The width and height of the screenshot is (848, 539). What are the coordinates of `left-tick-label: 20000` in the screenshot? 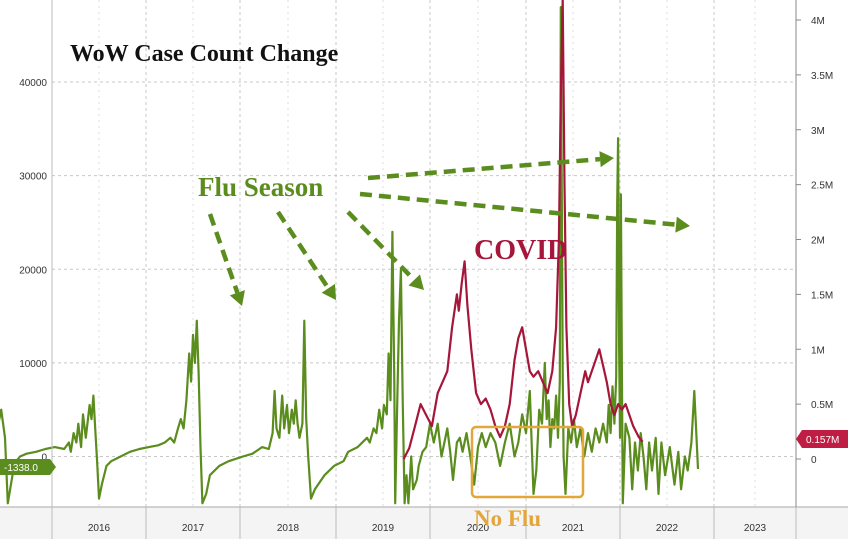 It's located at (33, 270).